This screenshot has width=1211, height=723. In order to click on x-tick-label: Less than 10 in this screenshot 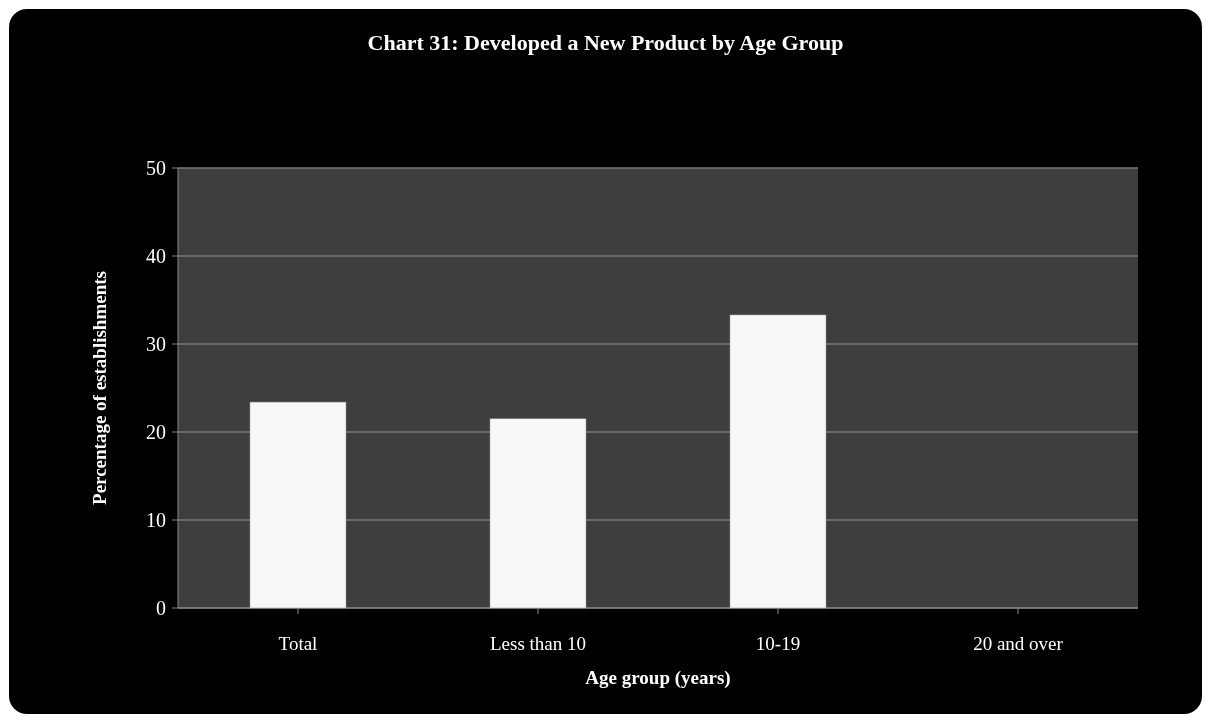, I will do `click(538, 643)`.